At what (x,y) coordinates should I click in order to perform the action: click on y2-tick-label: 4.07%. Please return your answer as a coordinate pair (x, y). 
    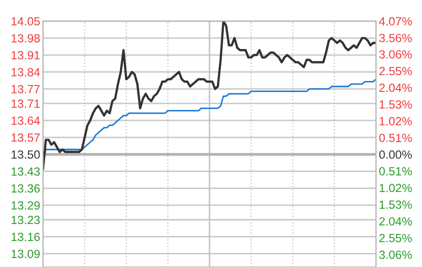
    Looking at the image, I should click on (395, 21).